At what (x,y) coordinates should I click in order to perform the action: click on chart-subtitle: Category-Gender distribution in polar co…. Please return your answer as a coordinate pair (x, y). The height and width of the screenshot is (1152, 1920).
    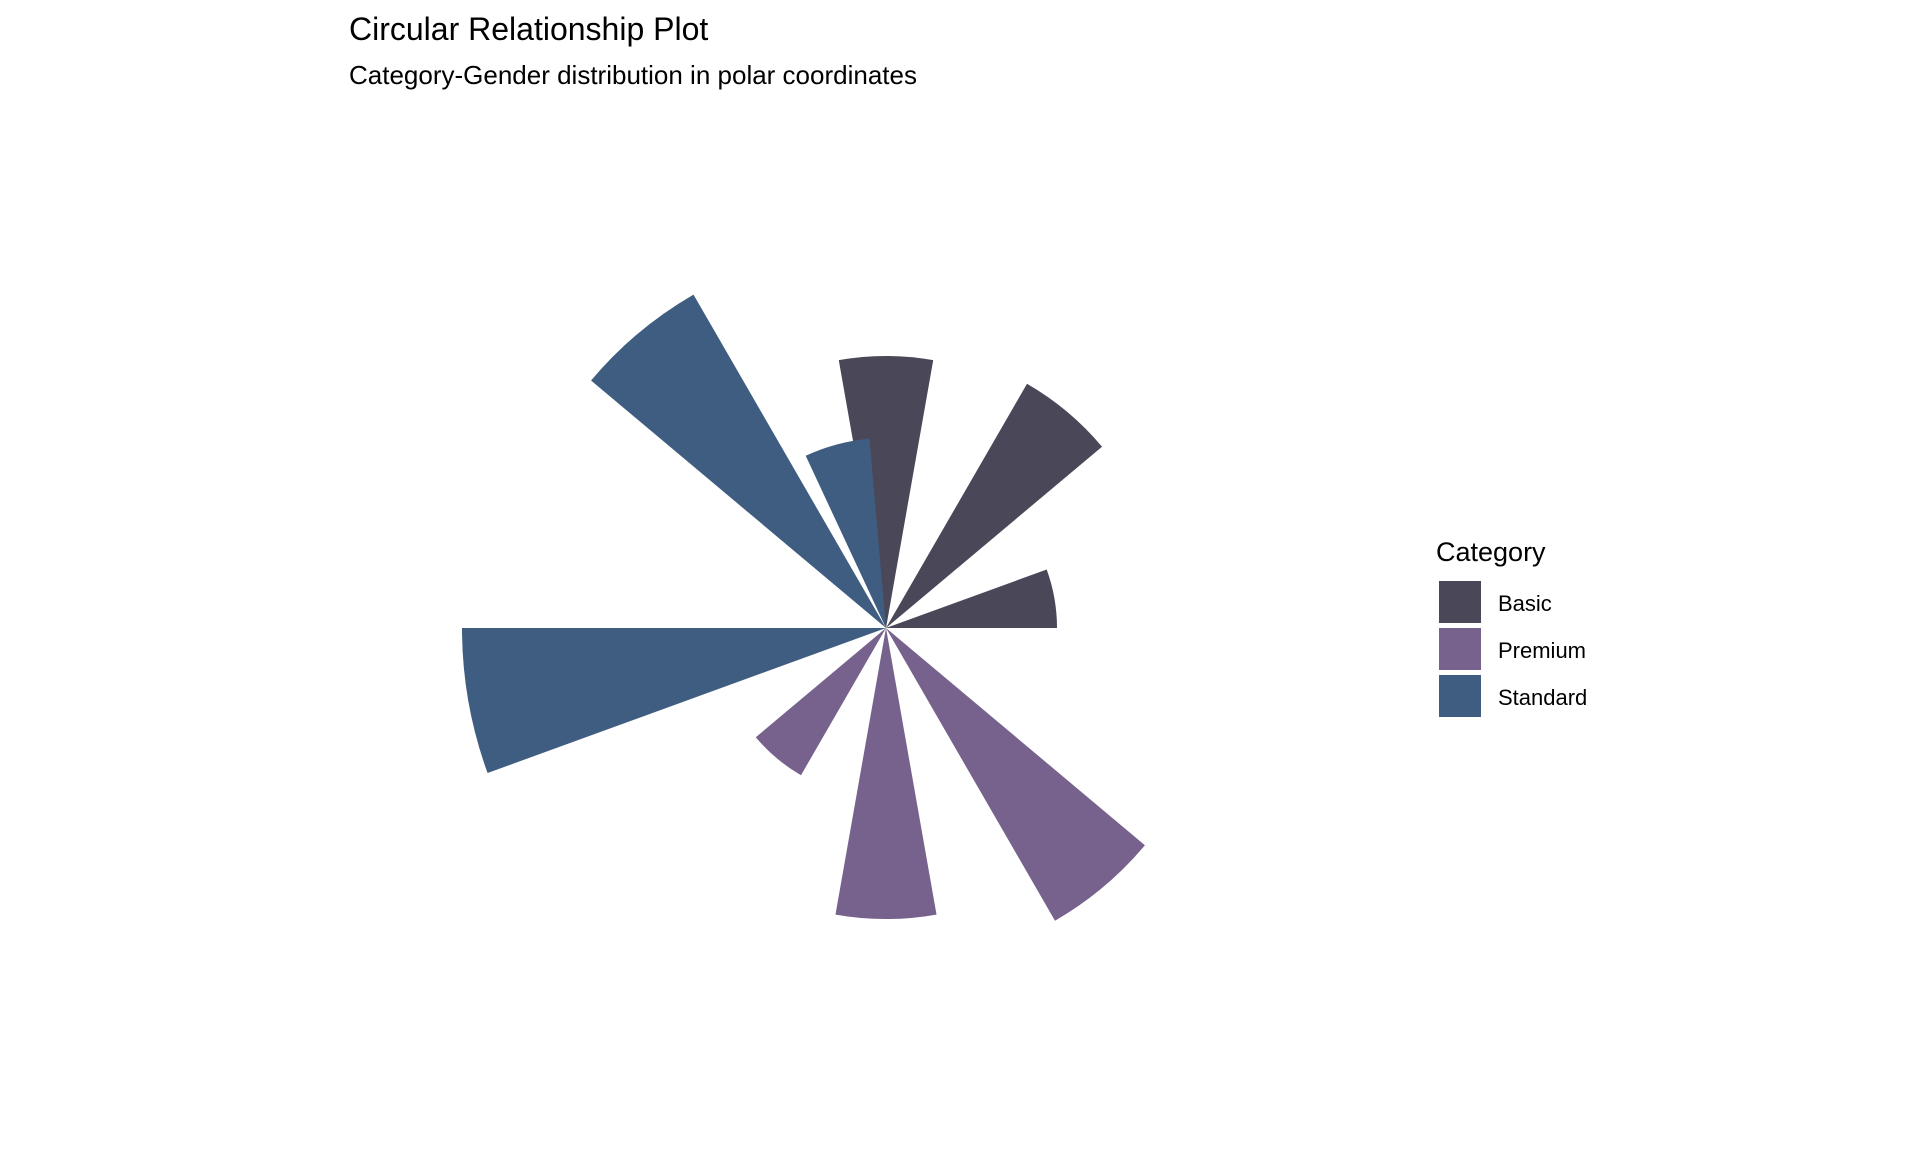
    Looking at the image, I should click on (633, 75).